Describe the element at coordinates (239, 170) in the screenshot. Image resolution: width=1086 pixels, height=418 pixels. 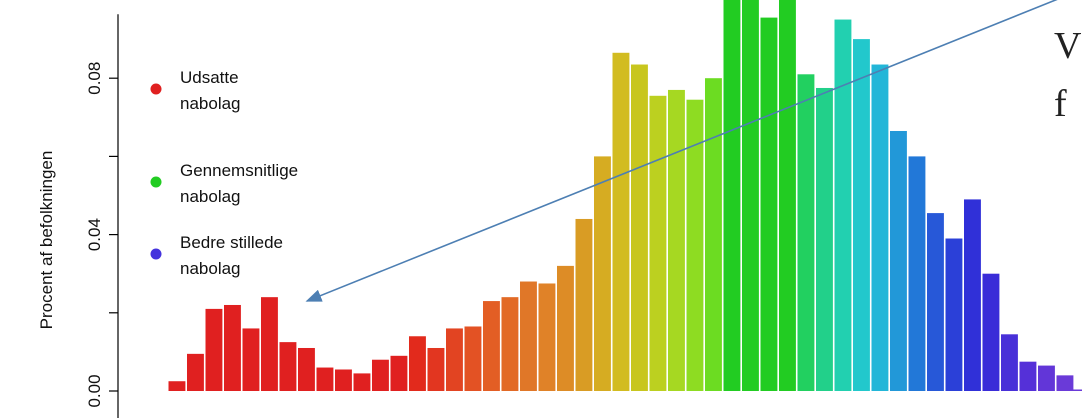
I see `legend-label: Gennemsnitlige` at that location.